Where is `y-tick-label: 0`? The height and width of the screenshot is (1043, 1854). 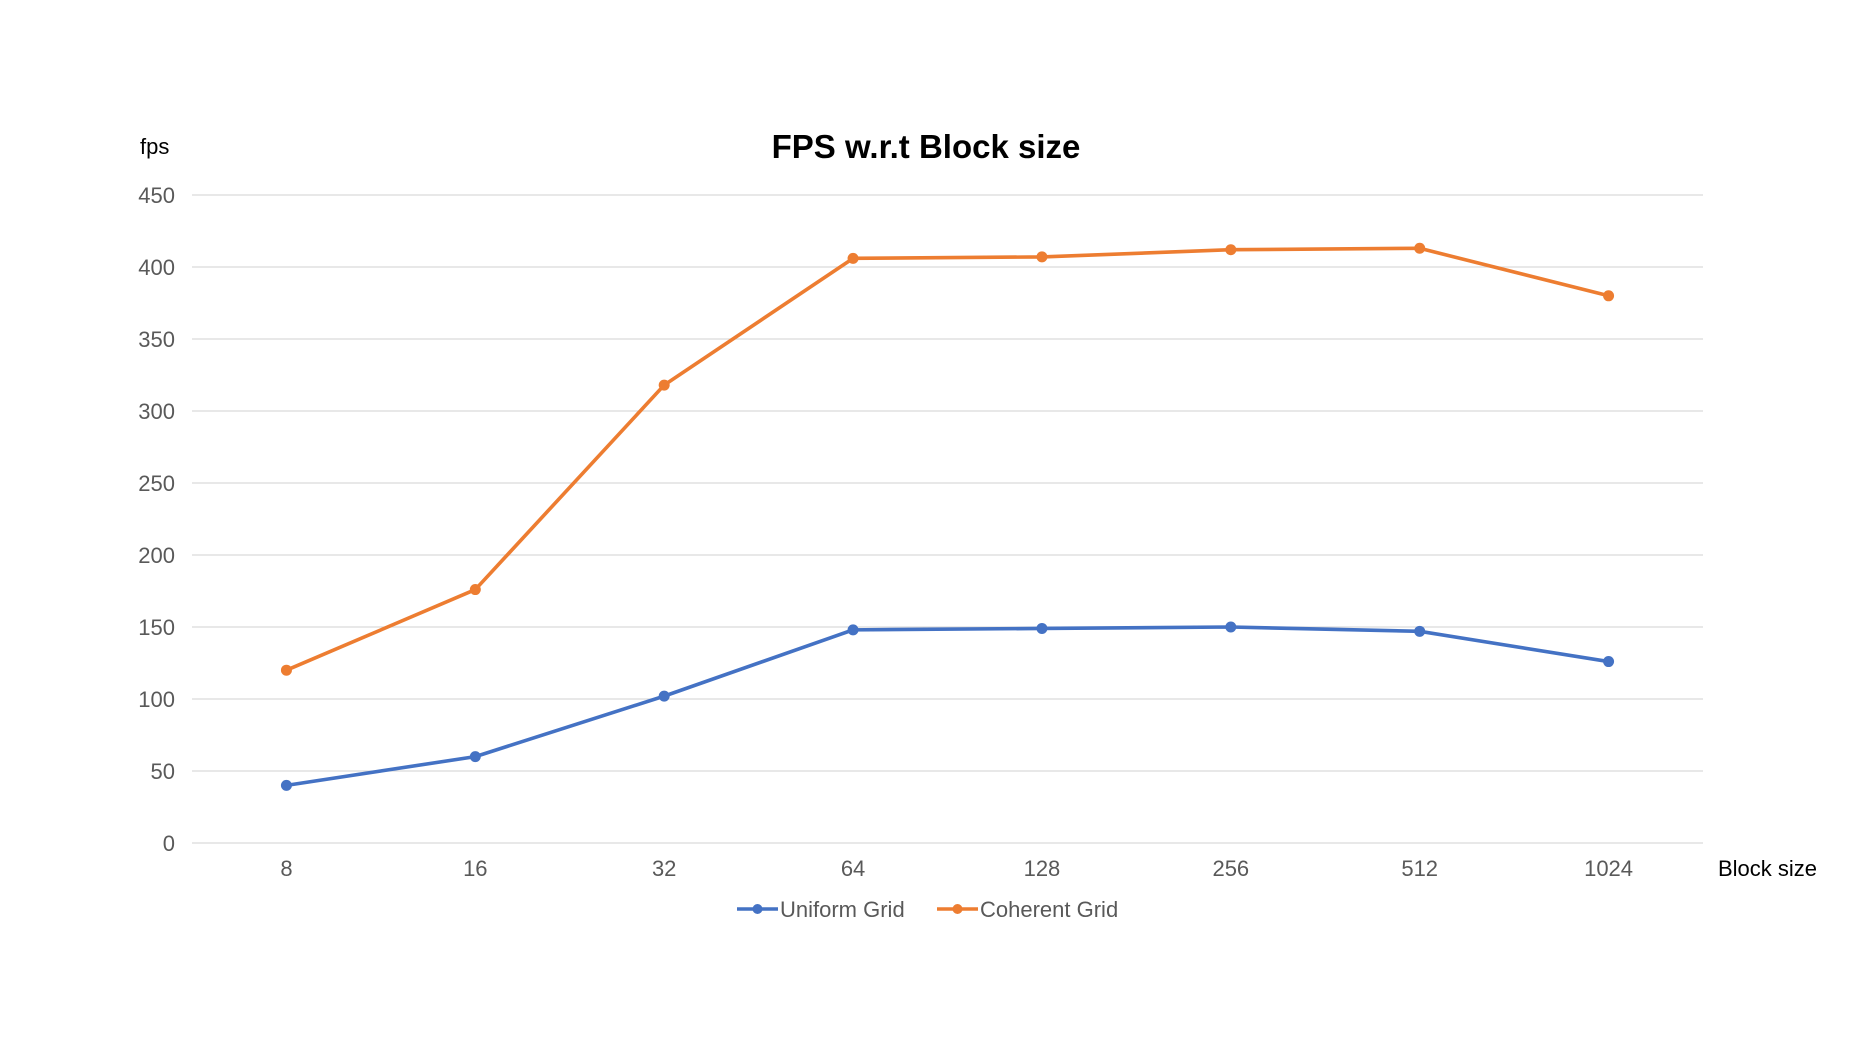
y-tick-label: 0 is located at coordinates (169, 843).